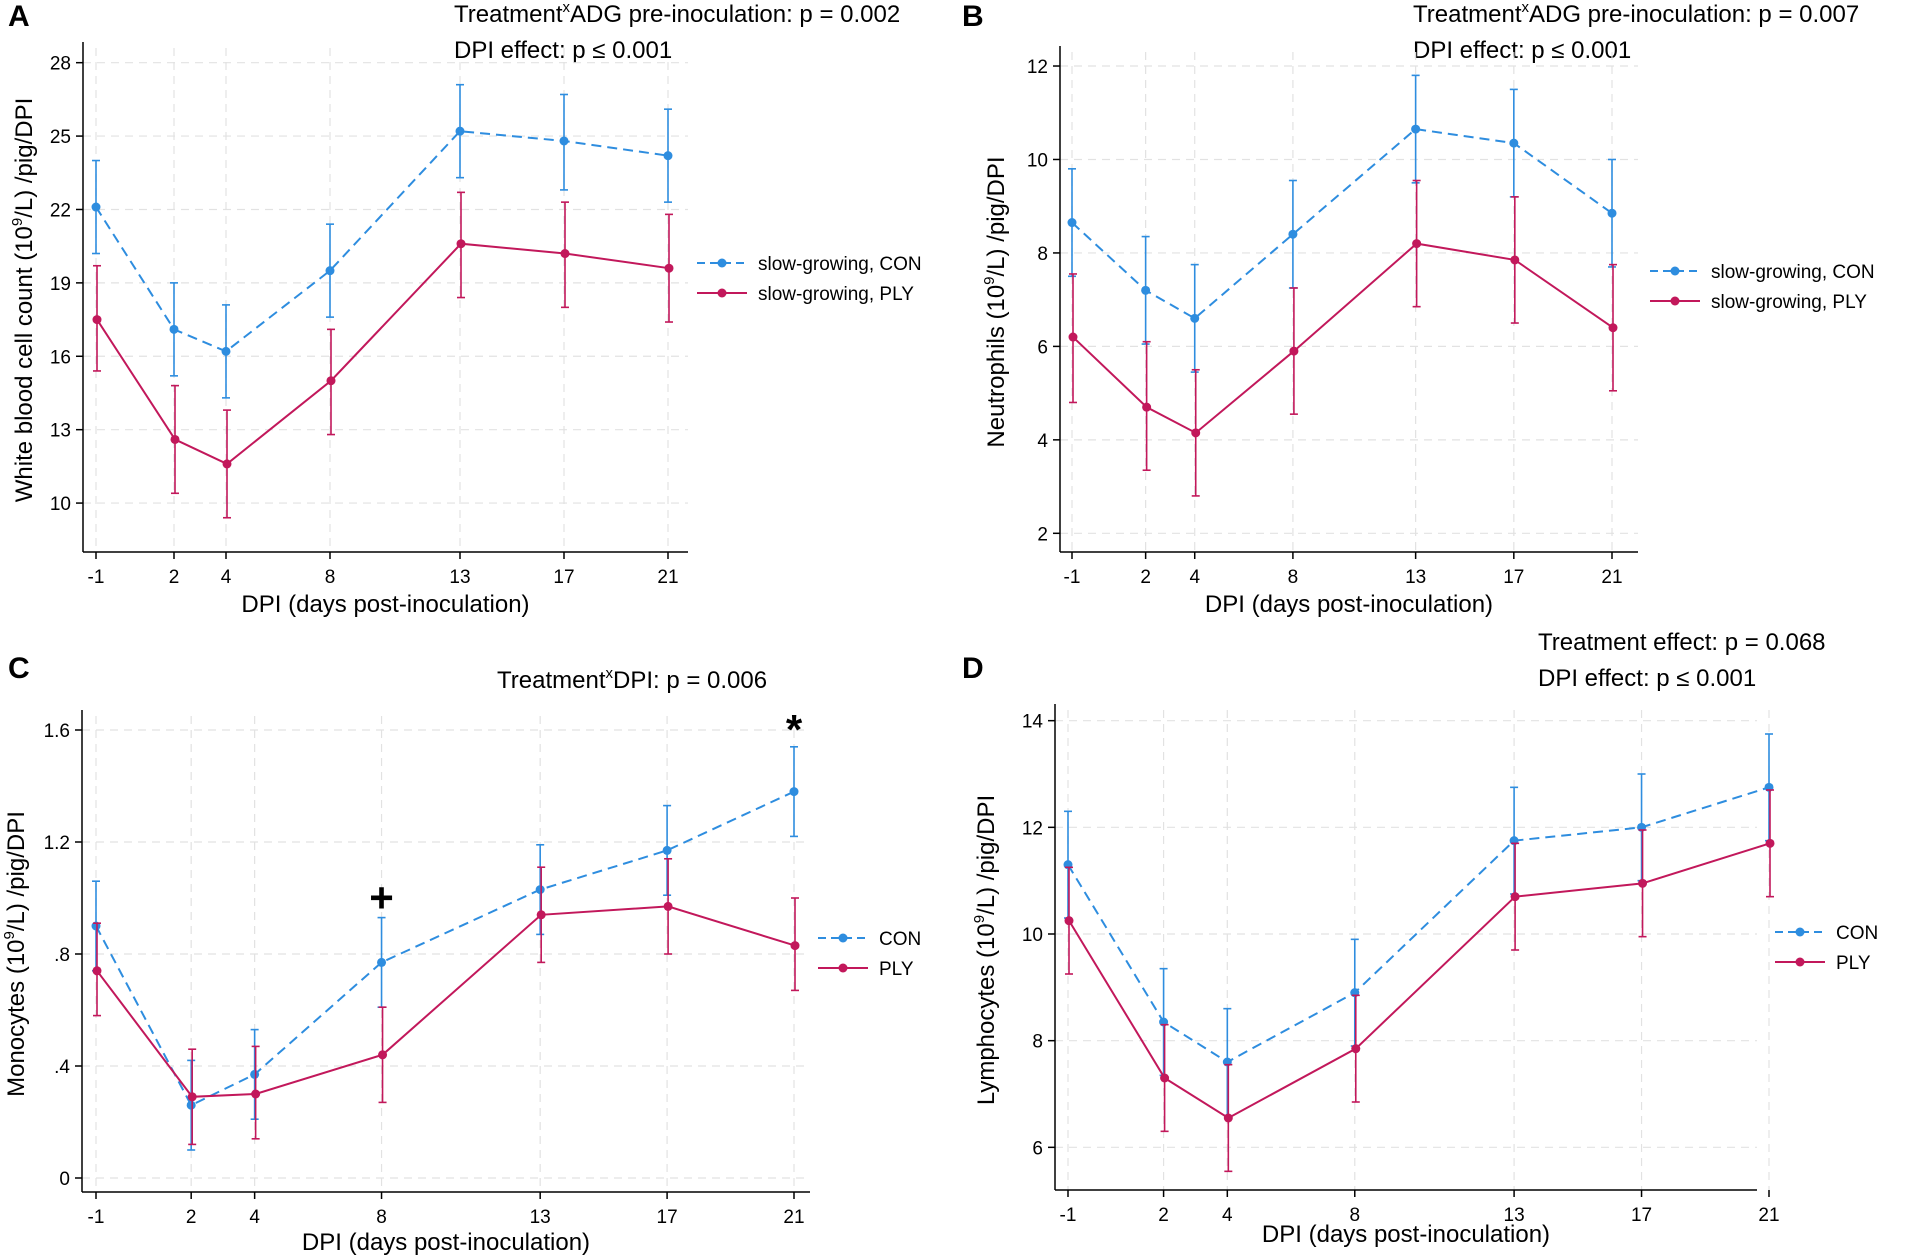 This screenshot has height=1260, width=1908. I want to click on y-tick-label: 19, so click(60, 284).